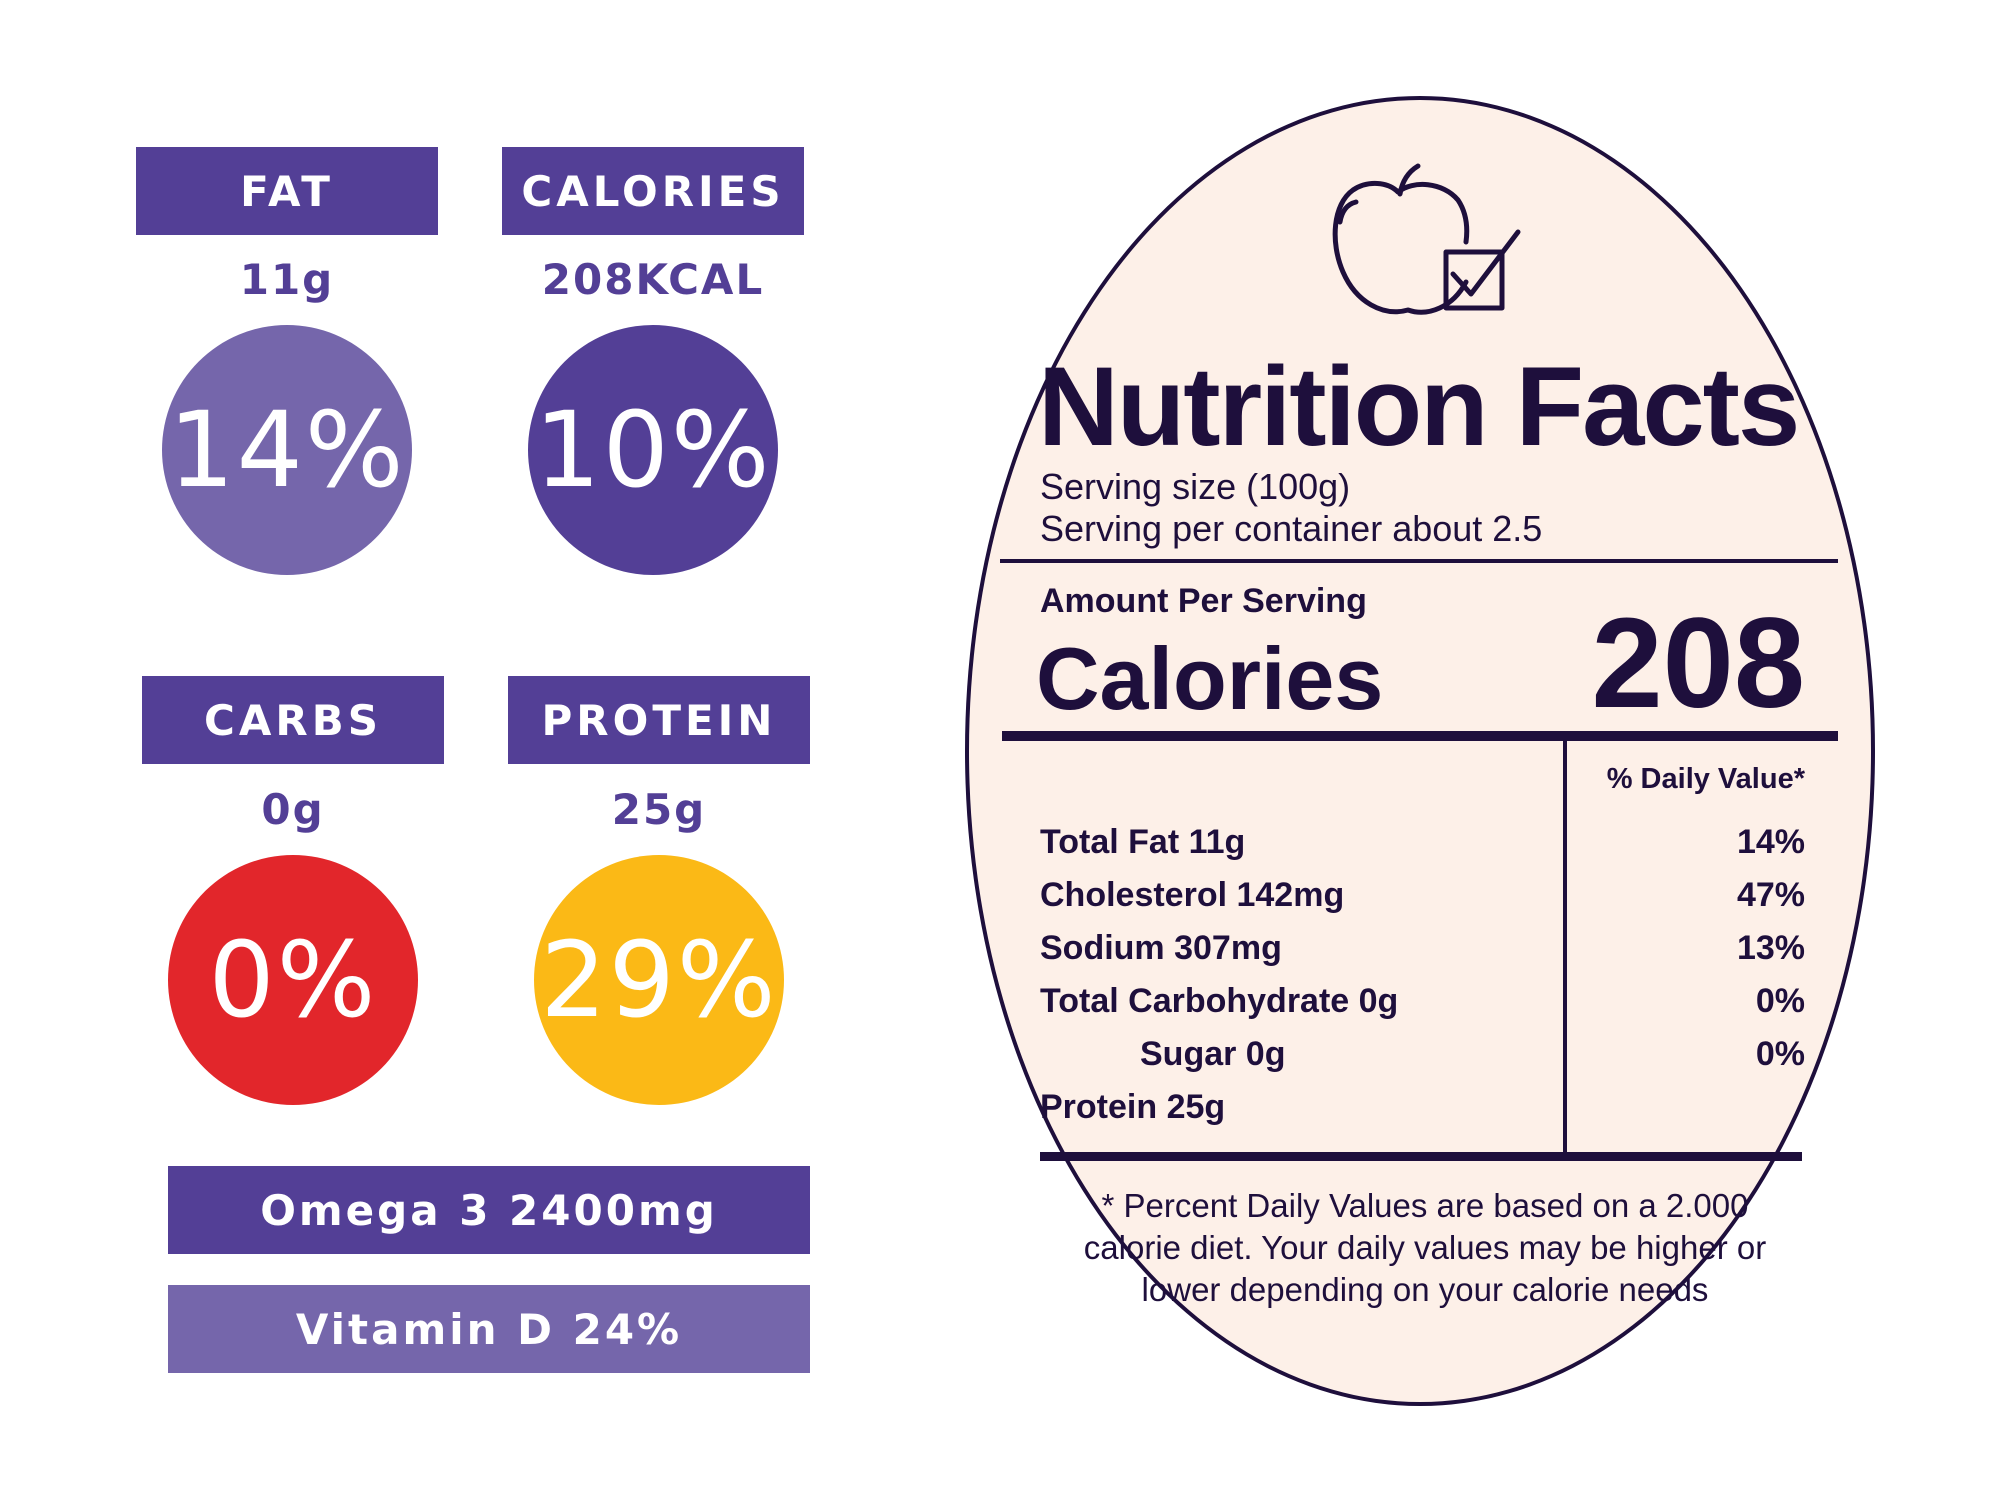  What do you see at coordinates (1705, 779) in the screenshot?
I see `daily-value-header: % Daily Value*` at bounding box center [1705, 779].